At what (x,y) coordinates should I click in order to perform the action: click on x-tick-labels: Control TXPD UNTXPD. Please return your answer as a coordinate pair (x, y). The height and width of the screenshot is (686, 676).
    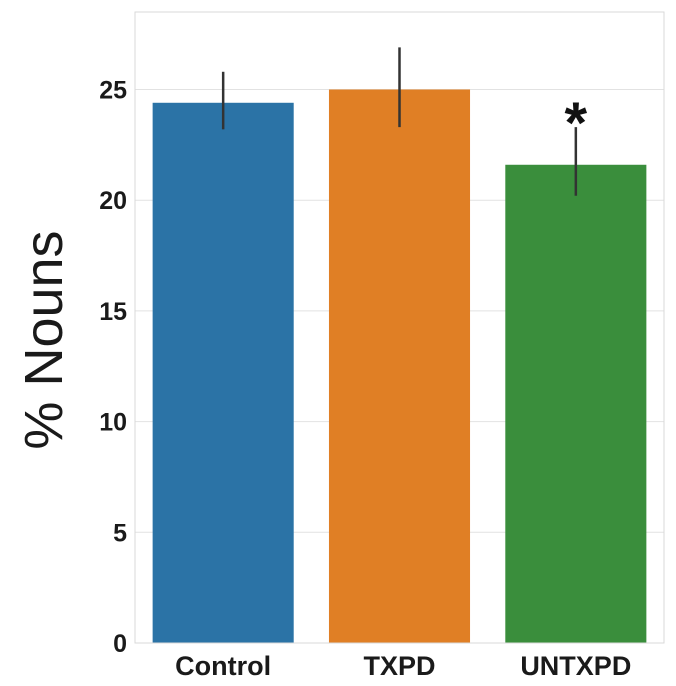
    Looking at the image, I should click on (403, 666).